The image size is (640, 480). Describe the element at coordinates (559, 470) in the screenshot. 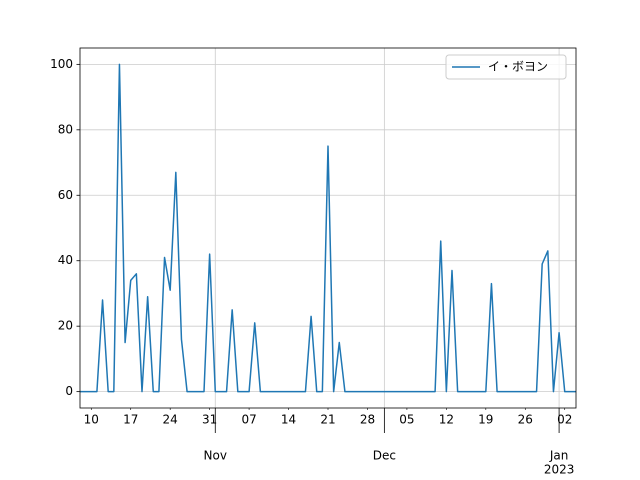

I see `x-offset-label: 2023` at that location.